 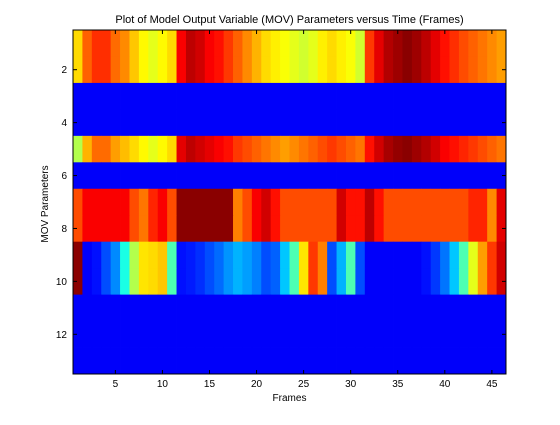 I want to click on y-tick-label: 4, so click(x=64, y=123).